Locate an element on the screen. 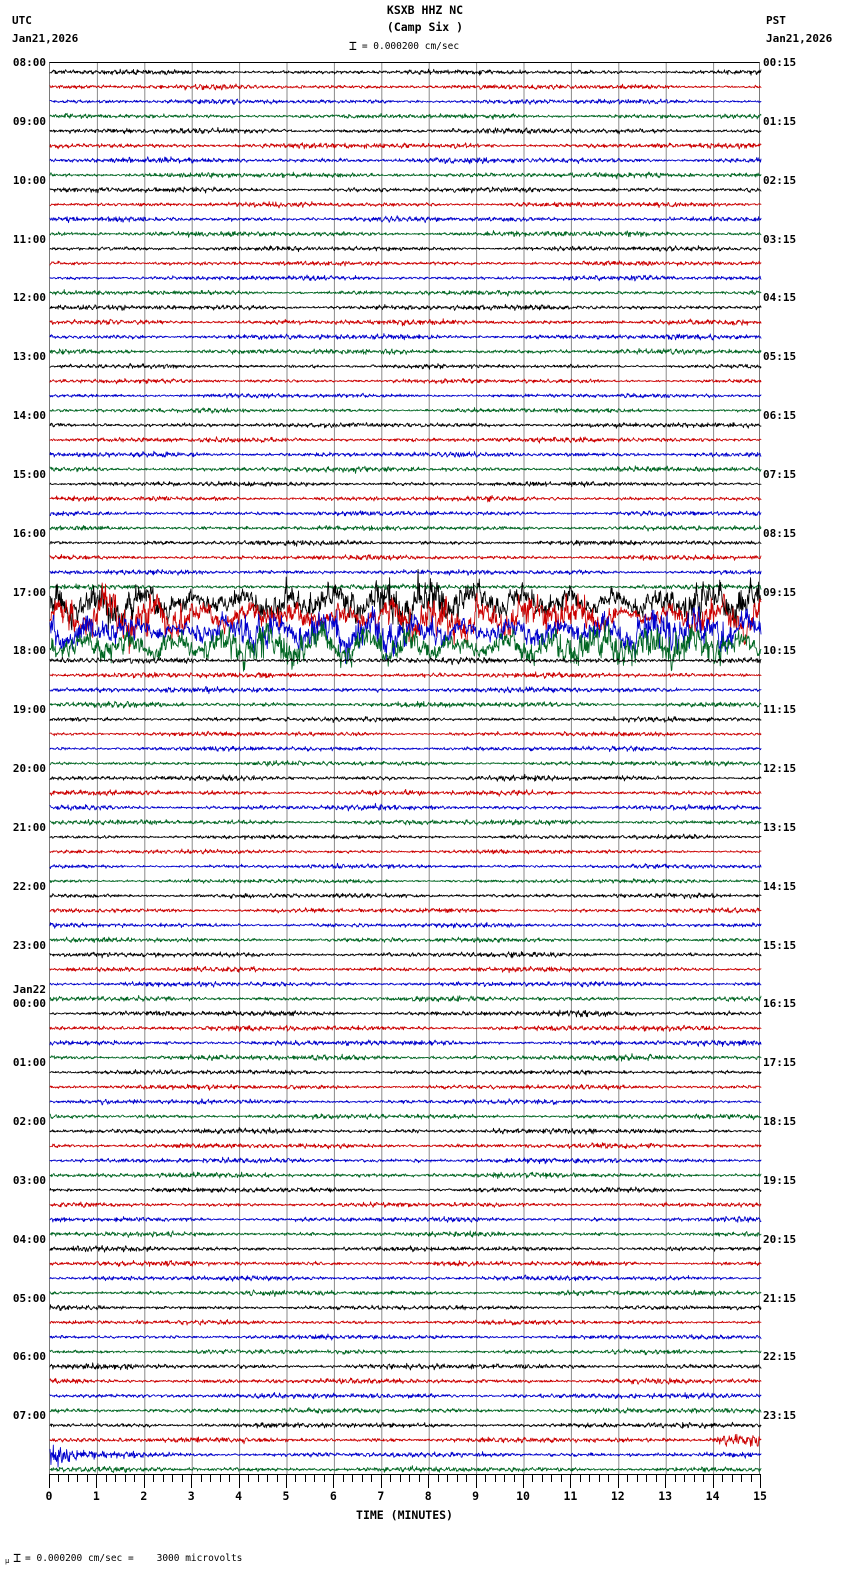 The width and height of the screenshot is (850, 1584). utc-hour-label-0100: 01:00 is located at coordinates (29, 1063).